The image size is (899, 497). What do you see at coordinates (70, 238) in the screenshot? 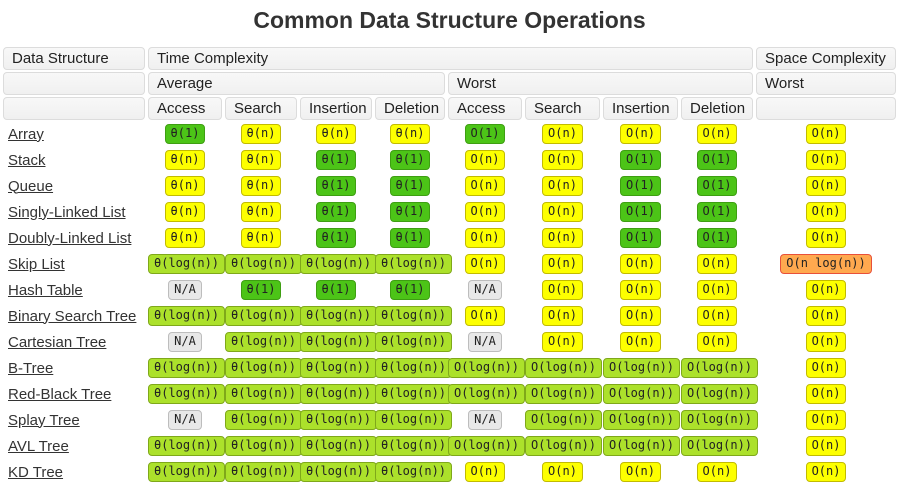
I see `data-structure-link: Doubly-Linked List` at bounding box center [70, 238].